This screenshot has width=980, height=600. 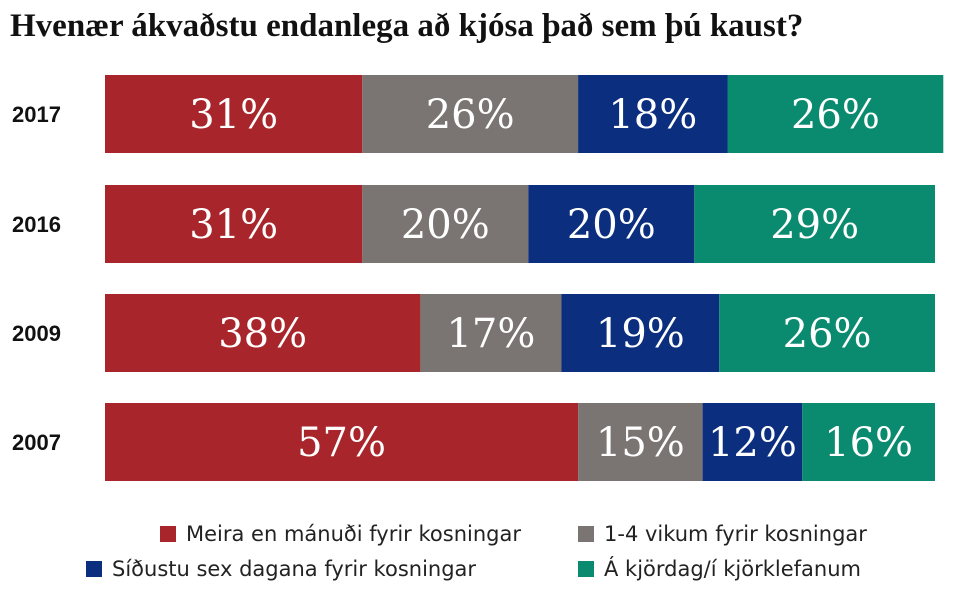 What do you see at coordinates (353, 534) in the screenshot?
I see `legend-label: Meira en mánuði fyrir kosningar` at bounding box center [353, 534].